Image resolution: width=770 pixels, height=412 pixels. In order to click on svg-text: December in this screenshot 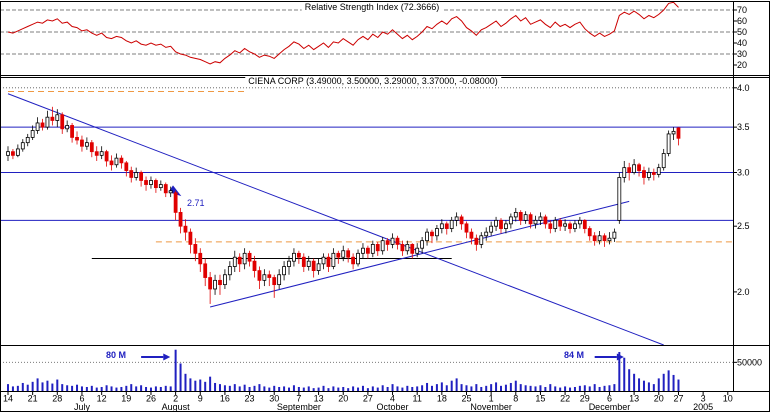, I will do `click(610, 407)`.